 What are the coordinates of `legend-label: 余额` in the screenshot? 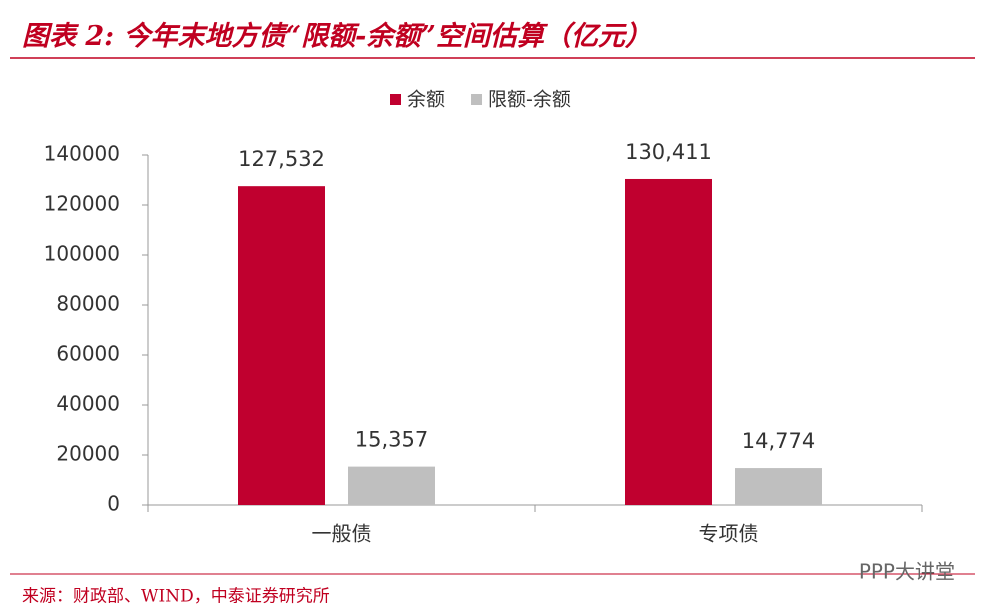 It's located at (426, 100).